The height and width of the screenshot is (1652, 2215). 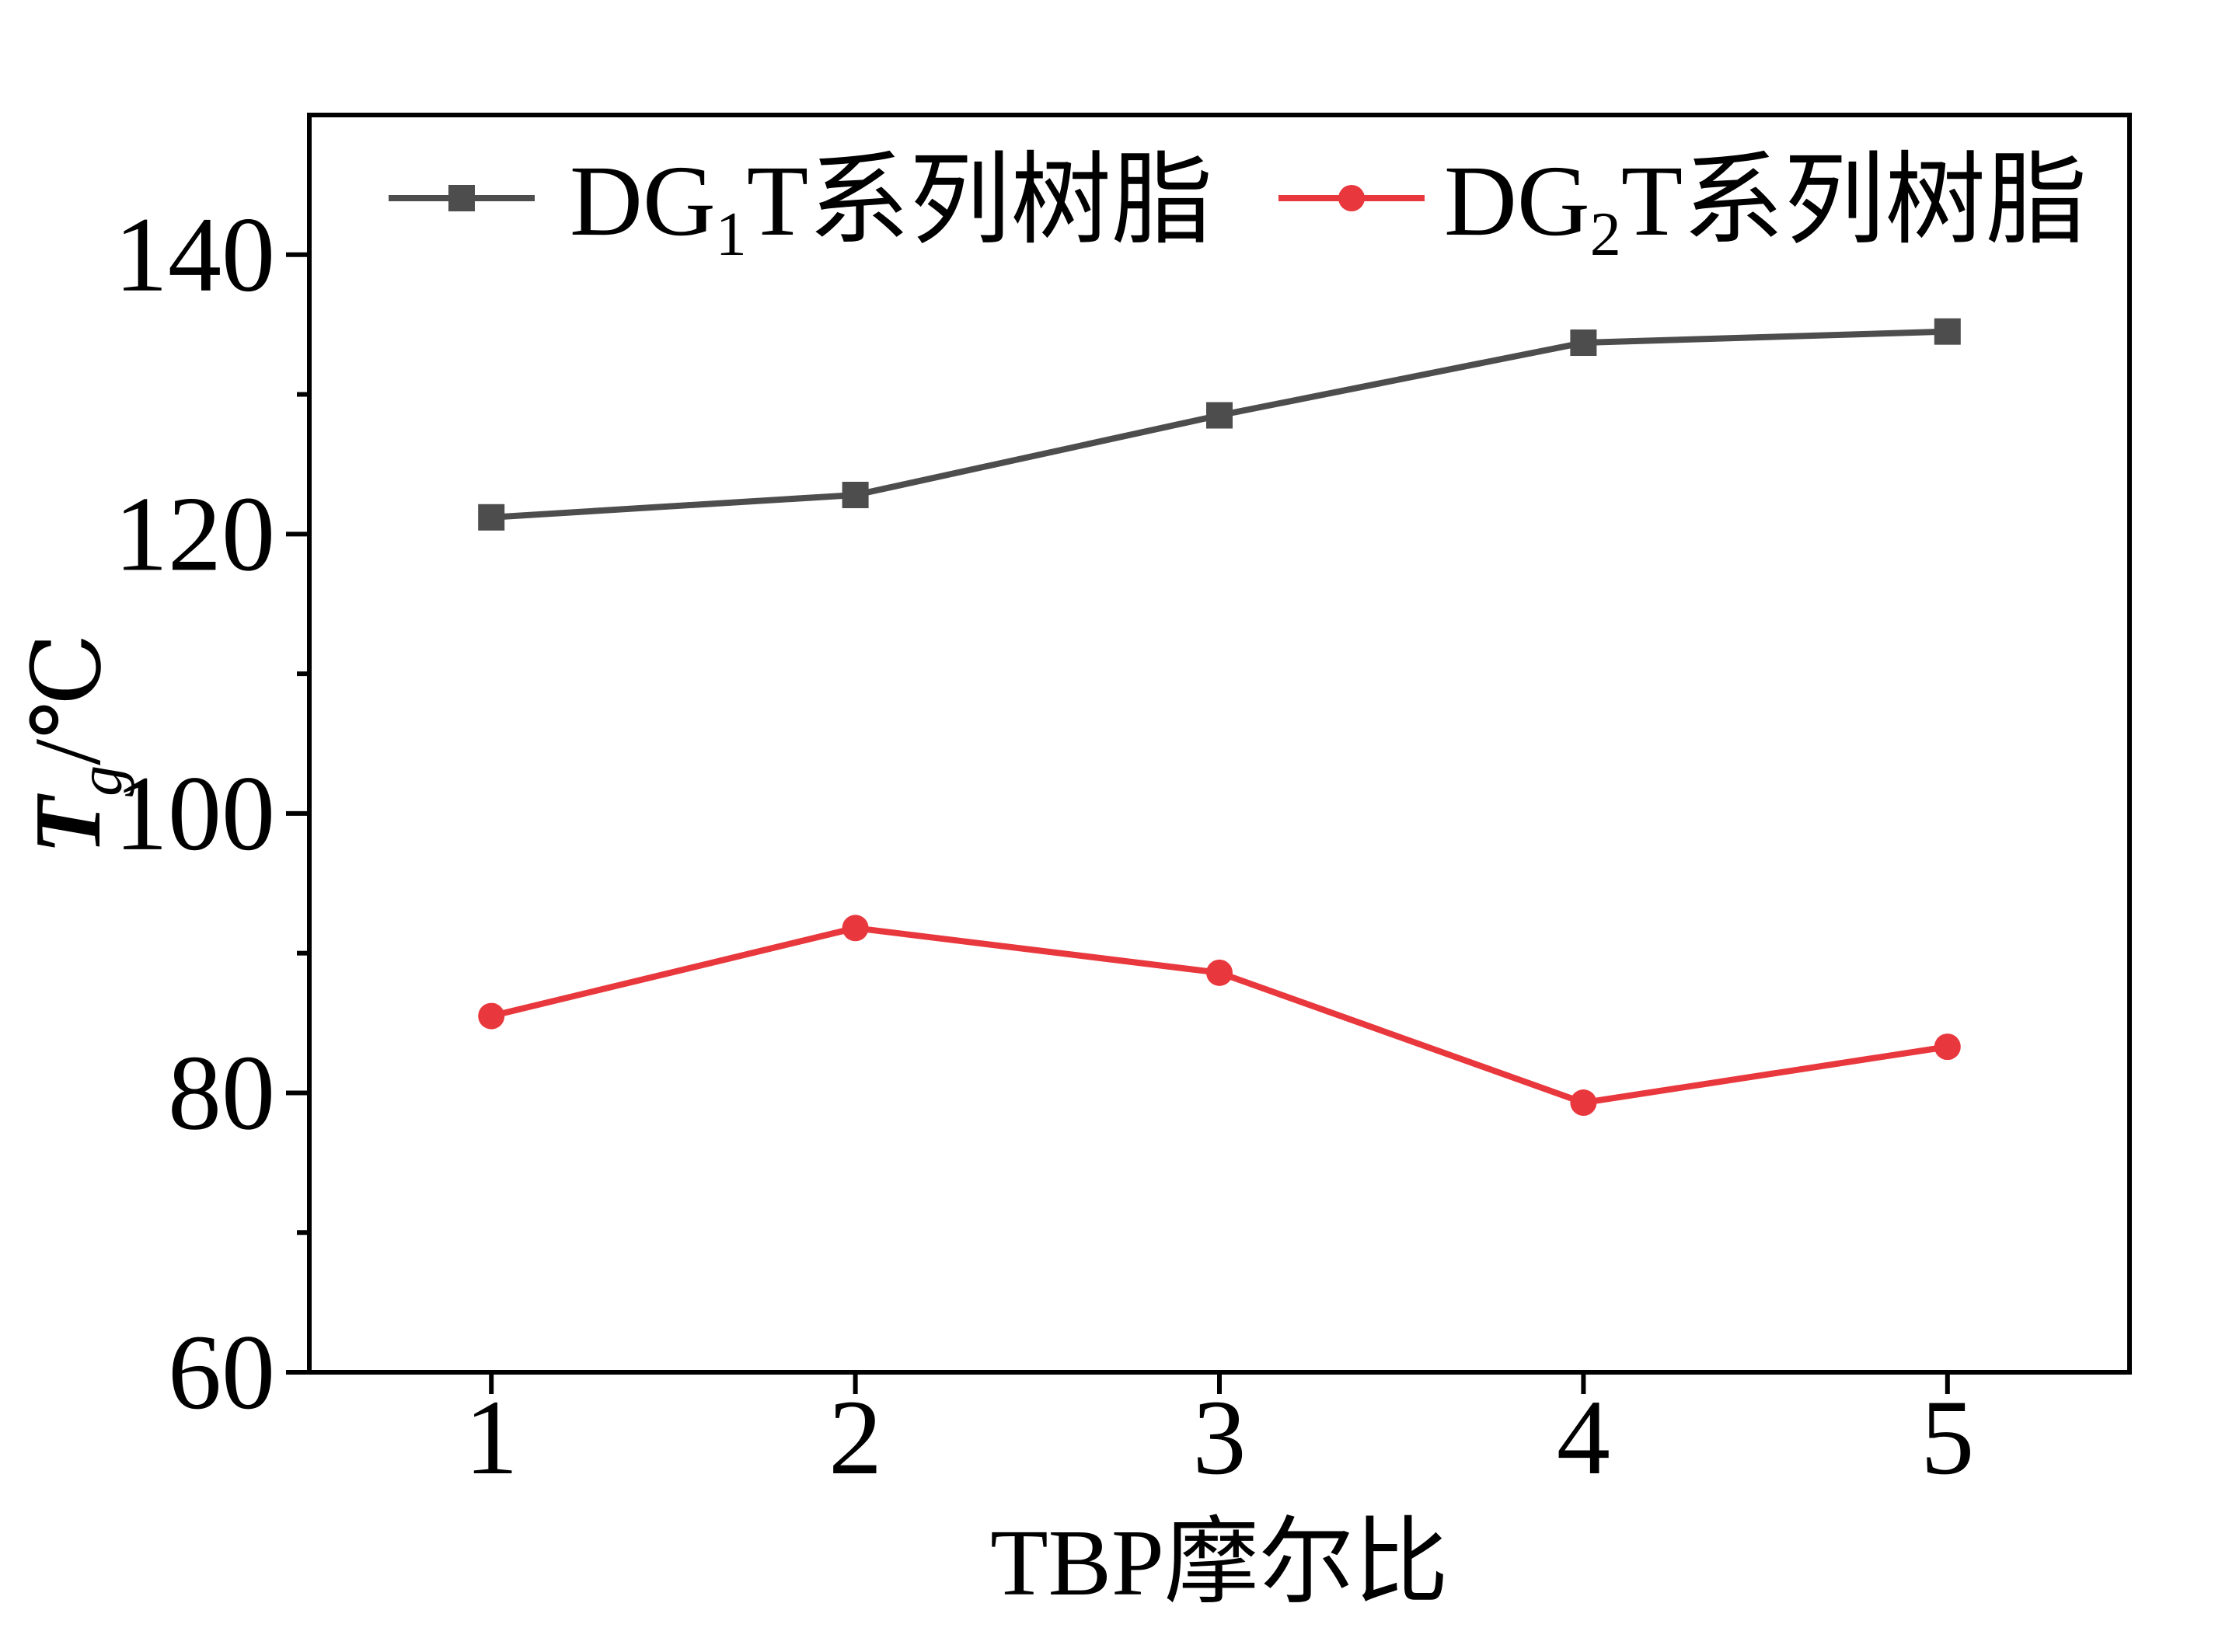 What do you see at coordinates (194, 254) in the screenshot?
I see `y-tick-label-4: 140` at bounding box center [194, 254].